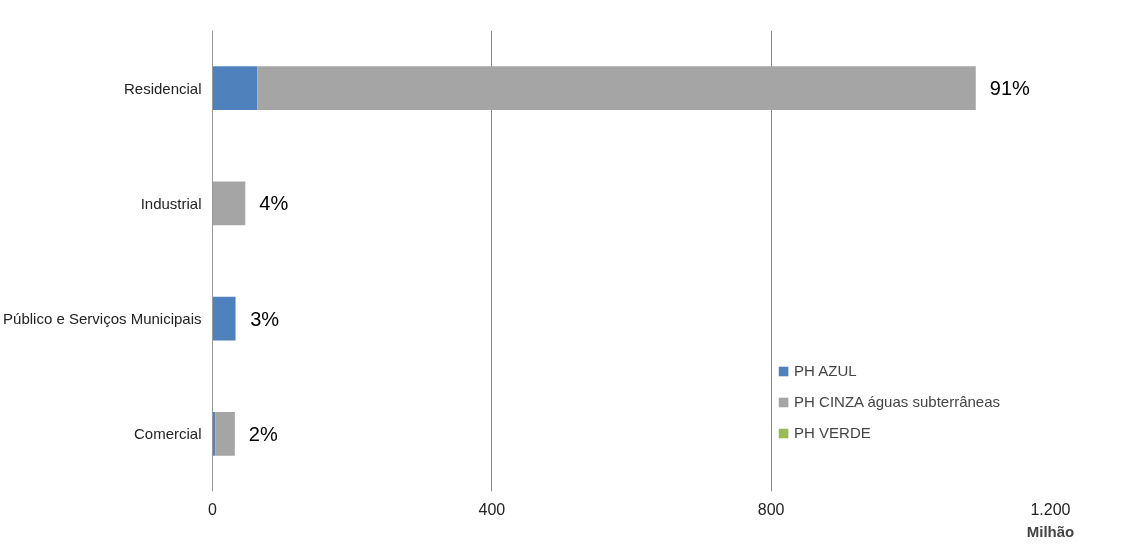 The width and height of the screenshot is (1129, 546). What do you see at coordinates (1050, 509) in the screenshot?
I see `x-tick-label: 1.200` at bounding box center [1050, 509].